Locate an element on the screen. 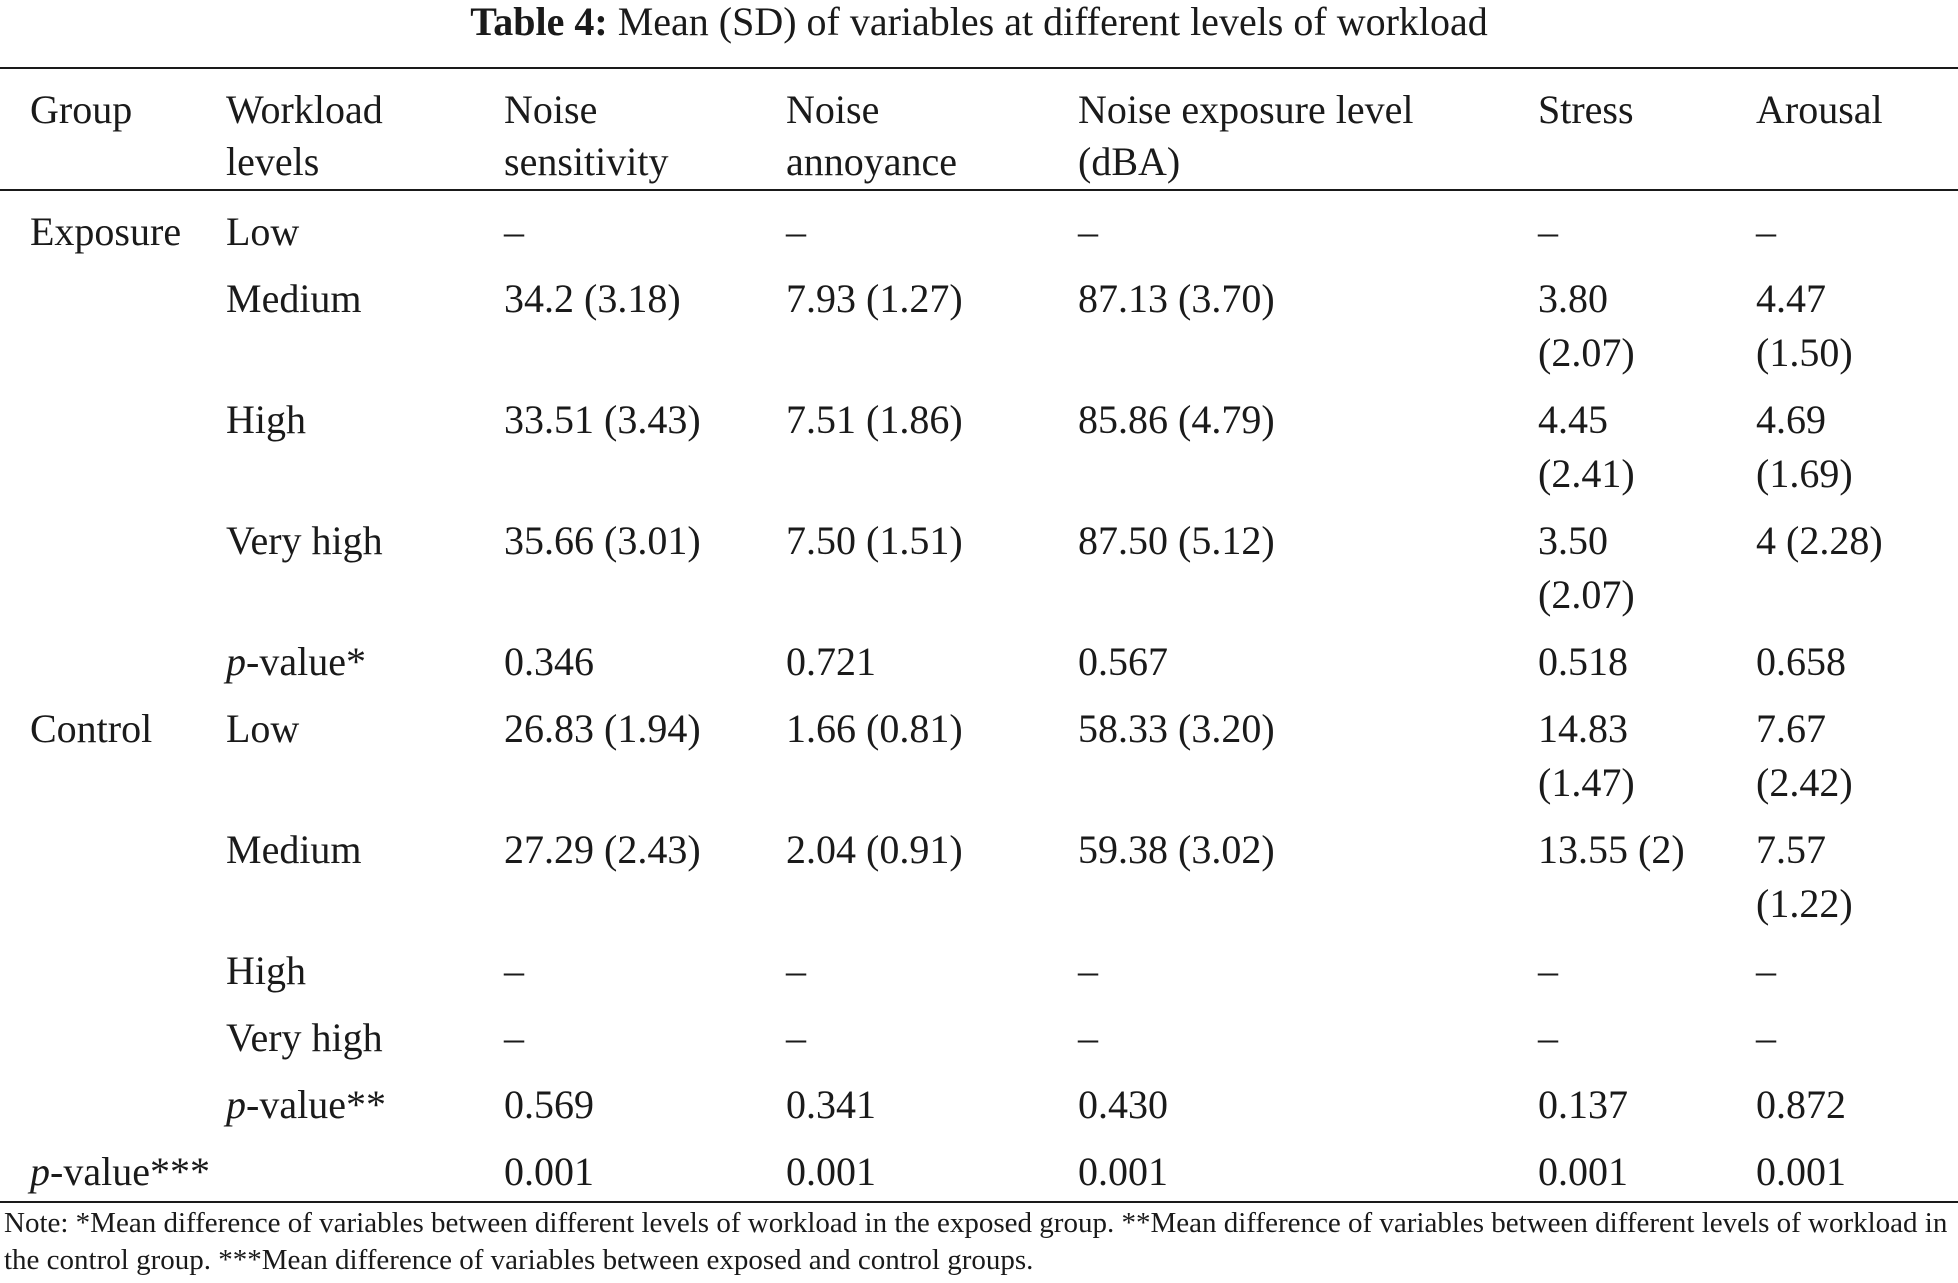 The width and height of the screenshot is (1958, 1283). header-arousal: Arousal is located at coordinates (1819, 109).